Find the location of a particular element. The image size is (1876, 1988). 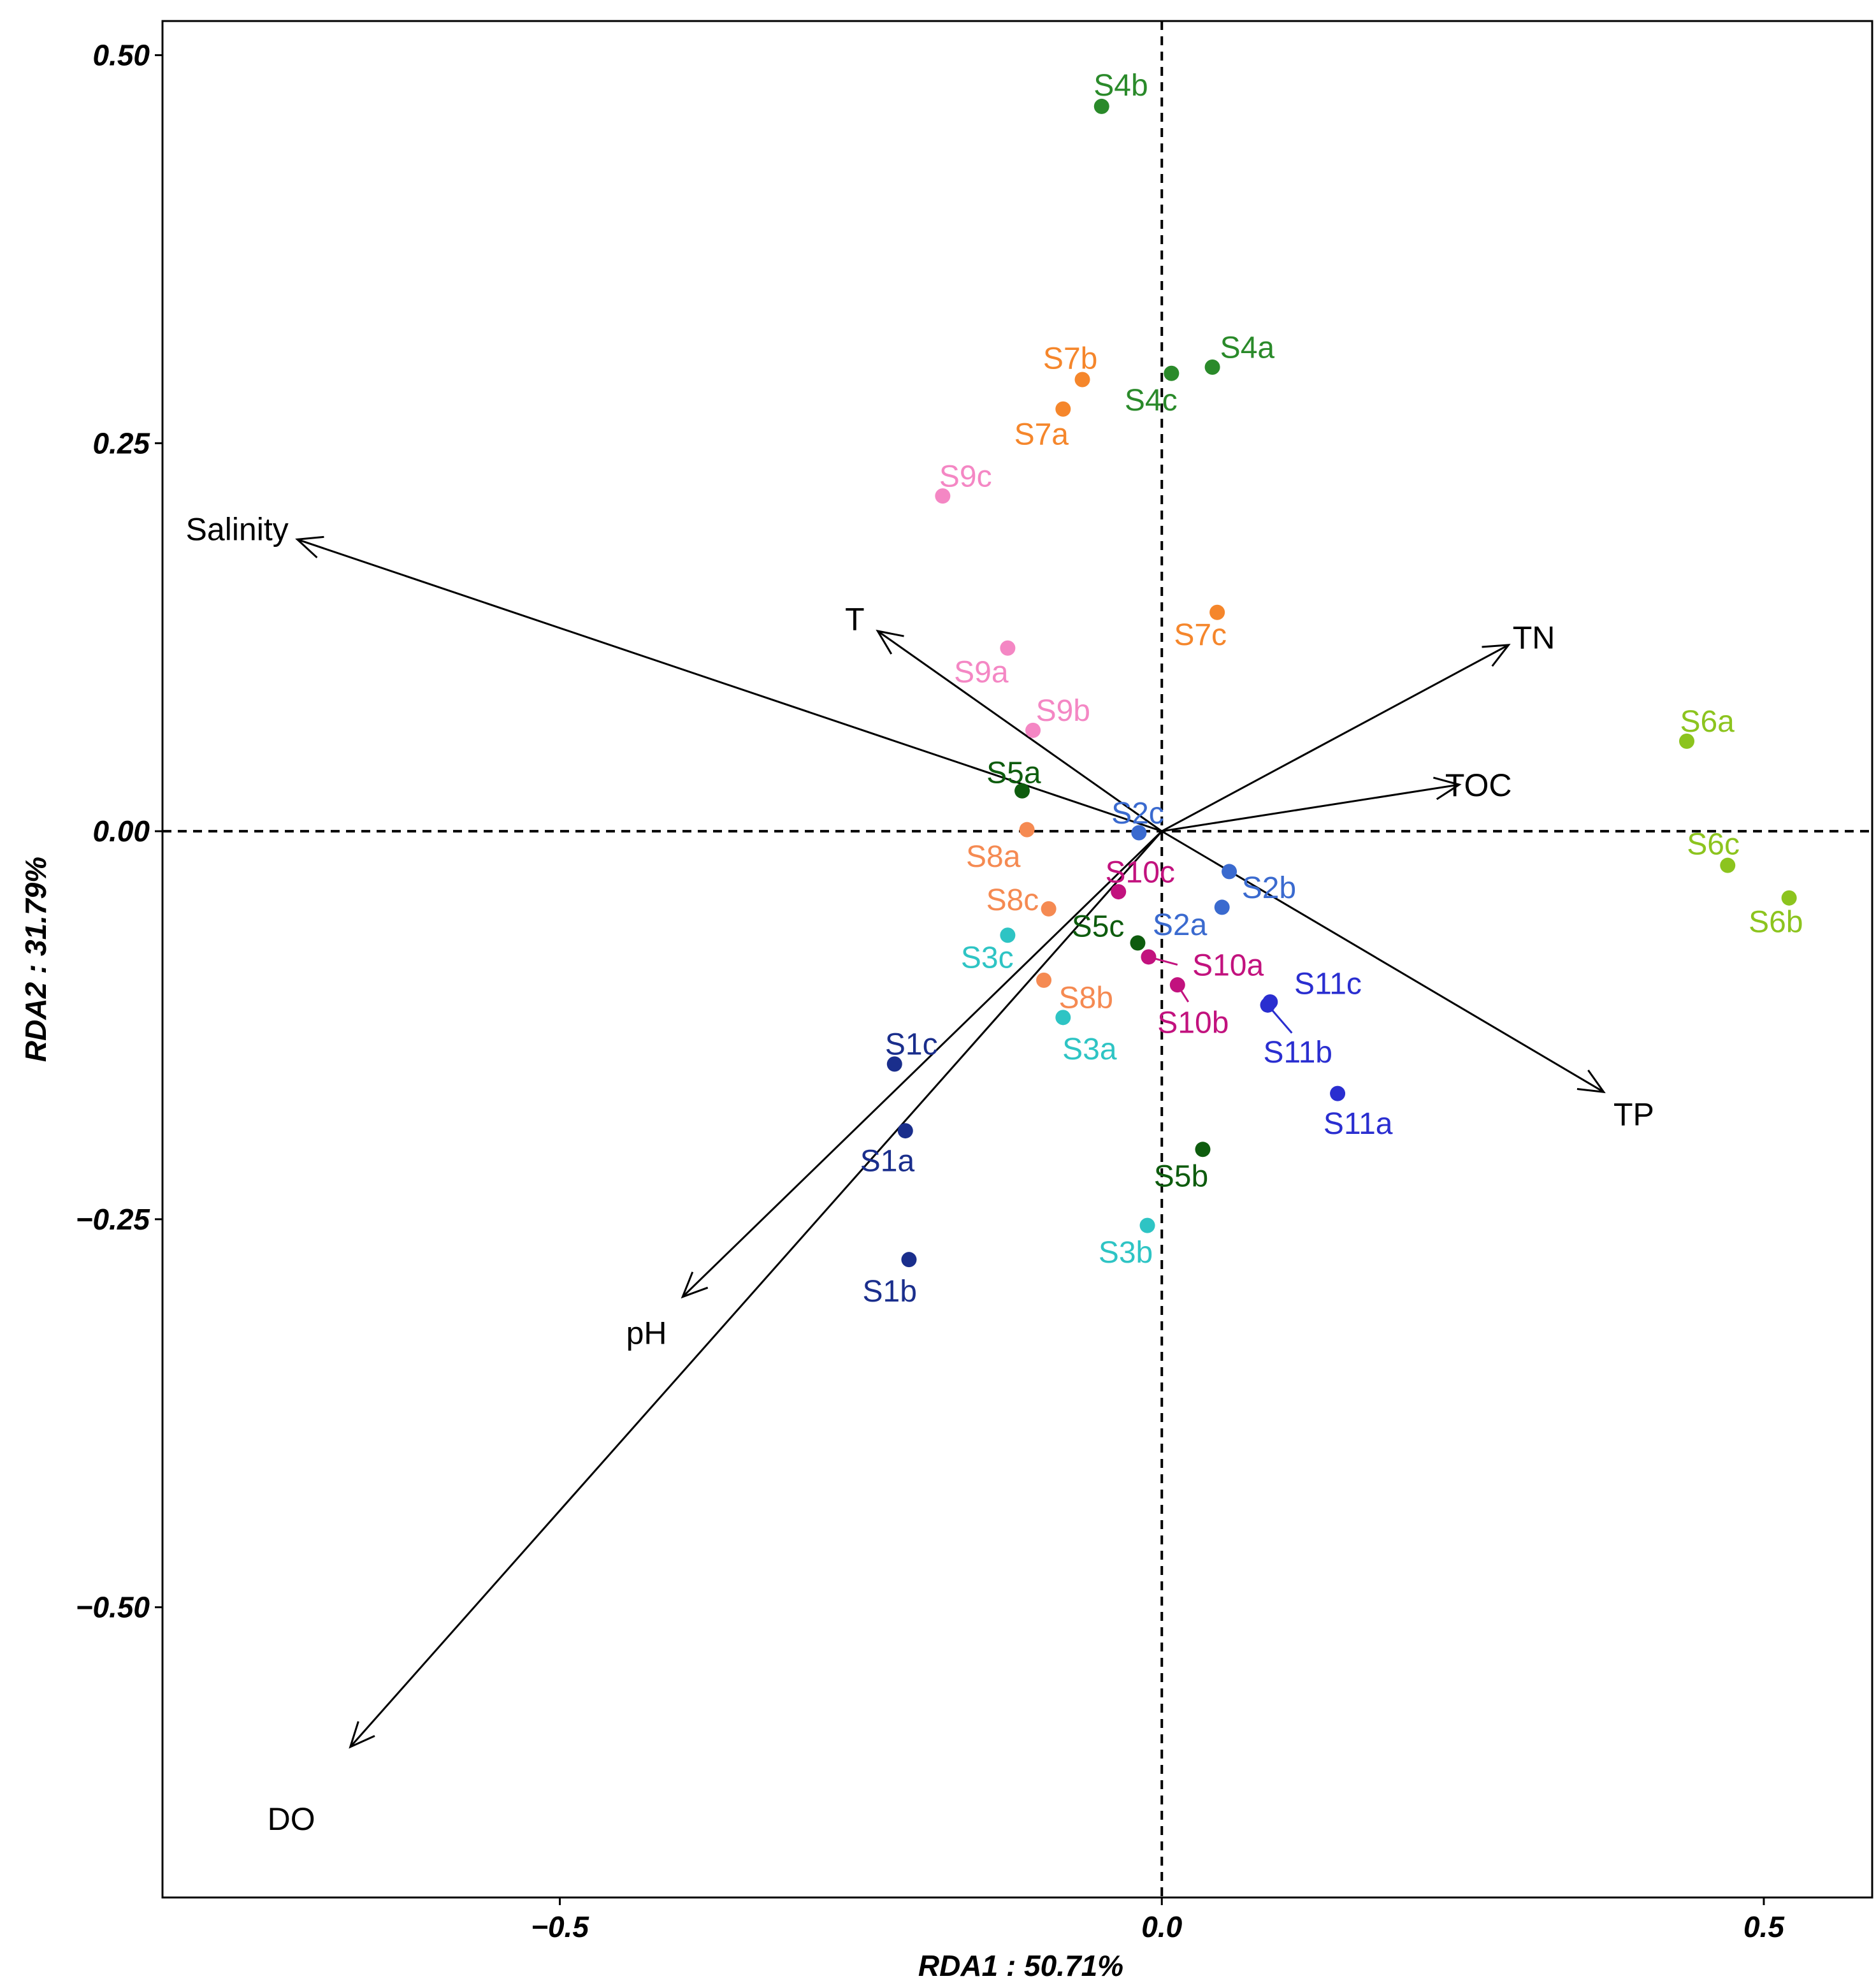

site-label-s5a: S5a is located at coordinates (1013, 773).